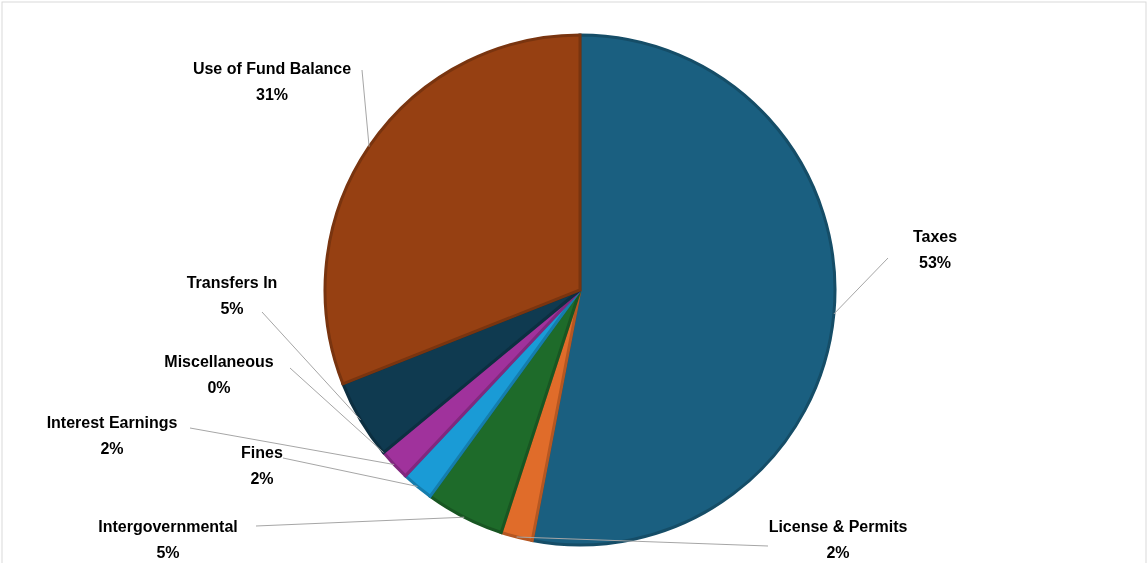 The height and width of the screenshot is (563, 1148). I want to click on data-label: 53%, so click(935, 262).